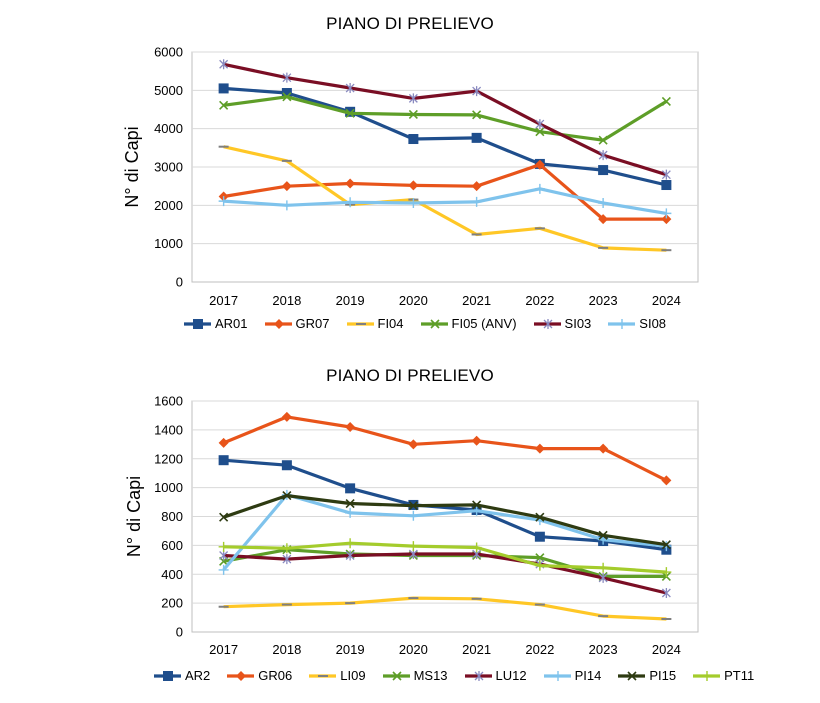 Image resolution: width=820 pixels, height=703 pixels. I want to click on y-tick-label: 4000, so click(168, 128).